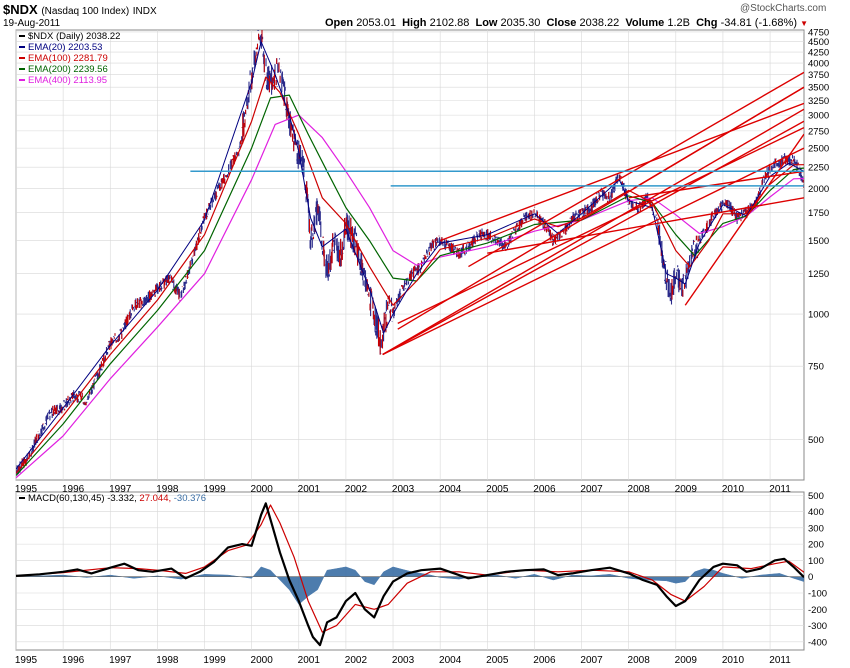 This screenshot has width=850, height=668. Describe the element at coordinates (818, 274) in the screenshot. I see `main-y-tick-label: 1250` at that location.